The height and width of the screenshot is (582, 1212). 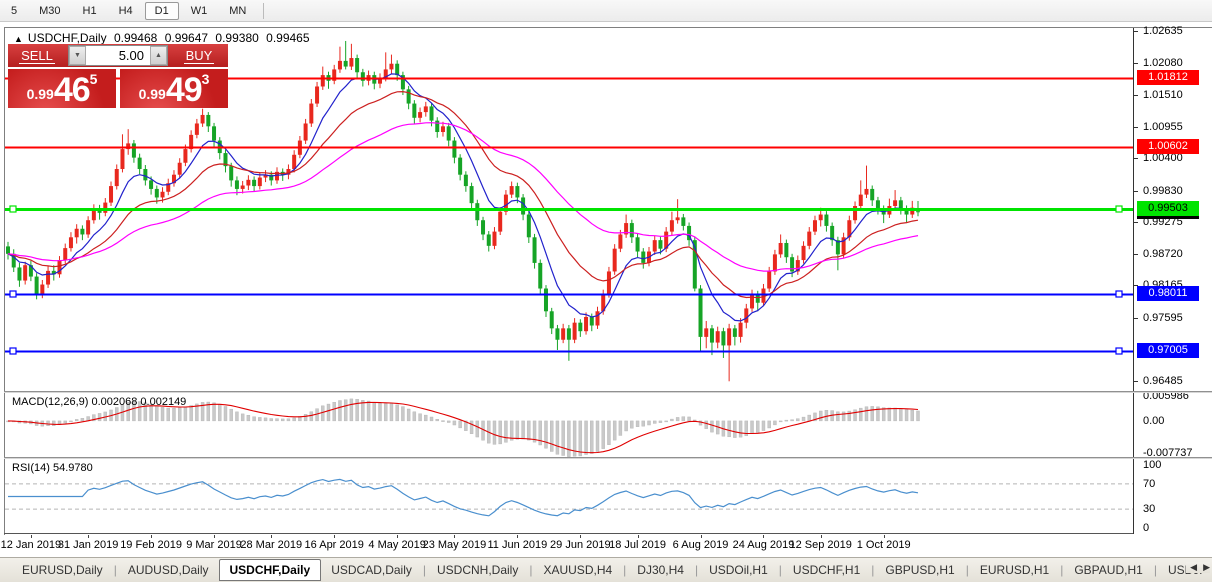 I want to click on rsi-label: RSI(14) 54.9780, so click(x=52, y=468).